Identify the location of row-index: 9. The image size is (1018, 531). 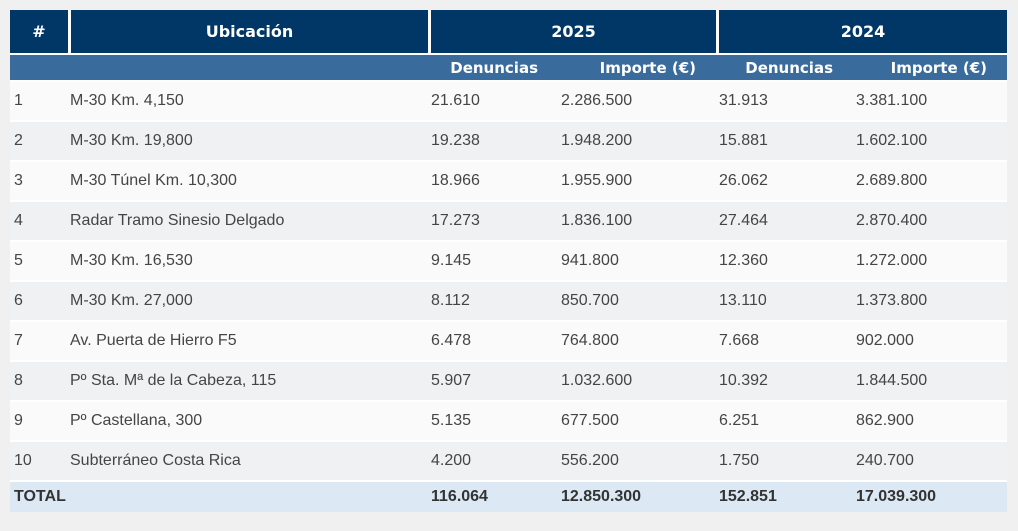
(39, 422).